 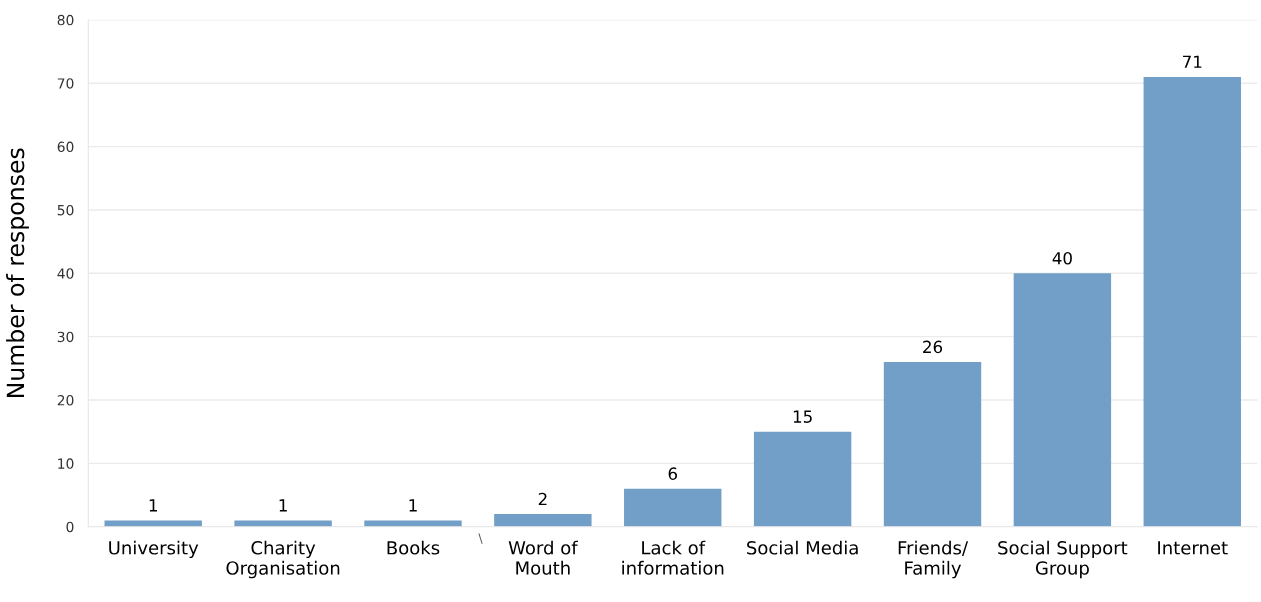 I want to click on y-tick-label: 0, so click(x=70, y=527).